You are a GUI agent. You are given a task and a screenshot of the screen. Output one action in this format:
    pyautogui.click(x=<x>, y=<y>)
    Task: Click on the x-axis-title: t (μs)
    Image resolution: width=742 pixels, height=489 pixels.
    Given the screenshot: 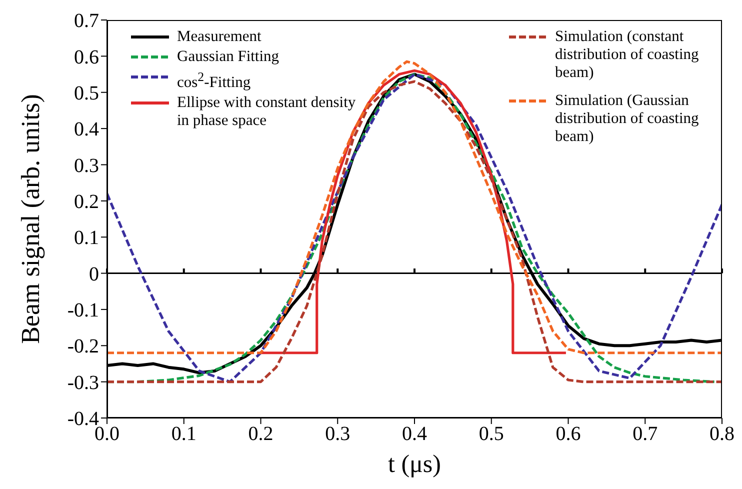 What is the action you would take?
    pyautogui.click(x=414, y=464)
    